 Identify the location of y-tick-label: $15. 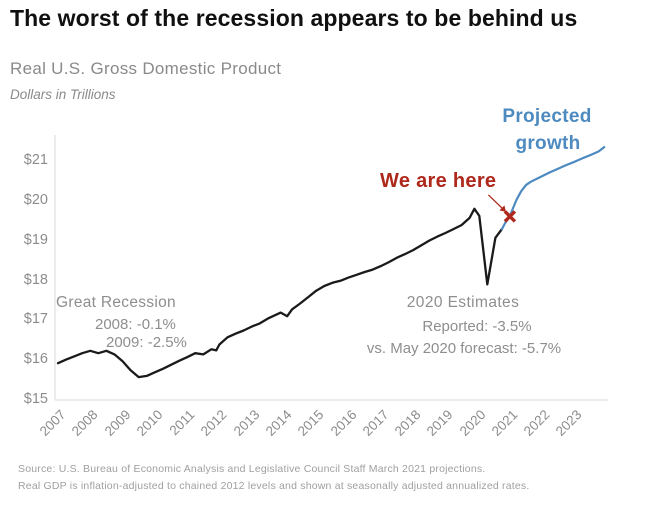
(35, 399).